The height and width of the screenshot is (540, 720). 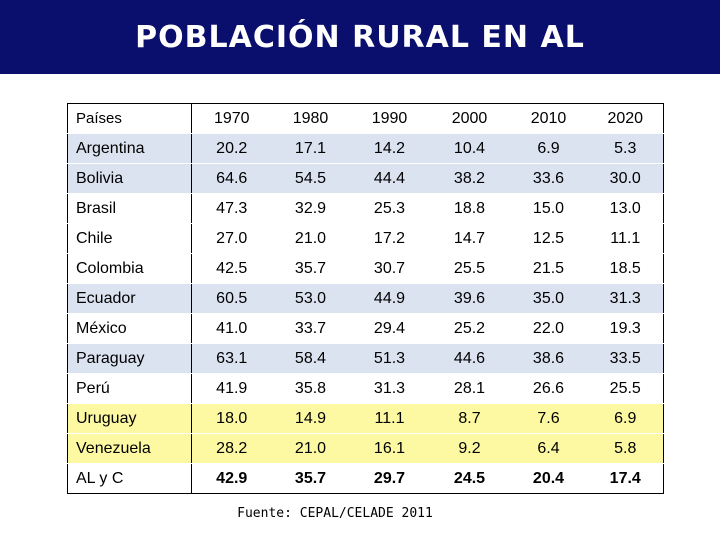 What do you see at coordinates (548, 238) in the screenshot?
I see `value-cell: 12.5` at bounding box center [548, 238].